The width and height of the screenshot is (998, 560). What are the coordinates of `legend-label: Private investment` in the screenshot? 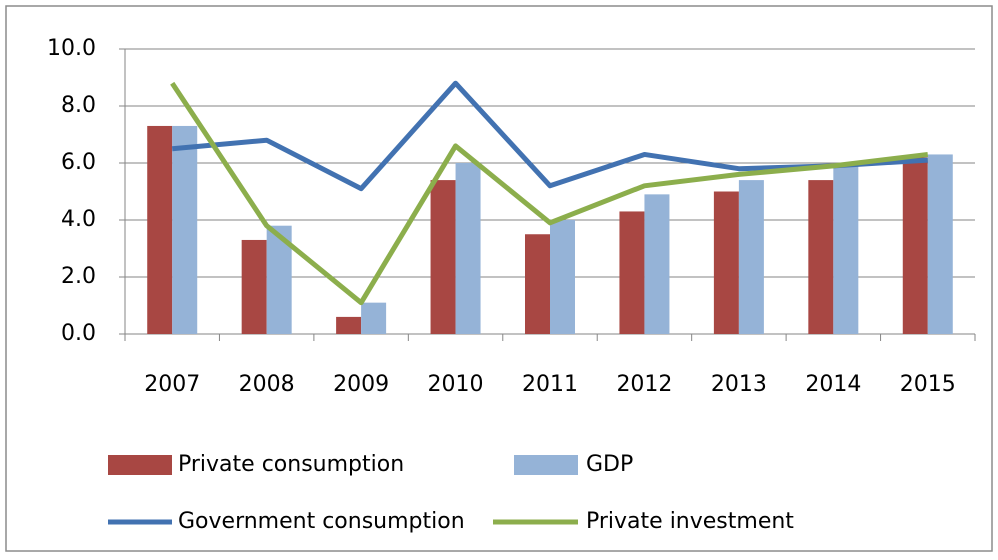 It's located at (690, 521).